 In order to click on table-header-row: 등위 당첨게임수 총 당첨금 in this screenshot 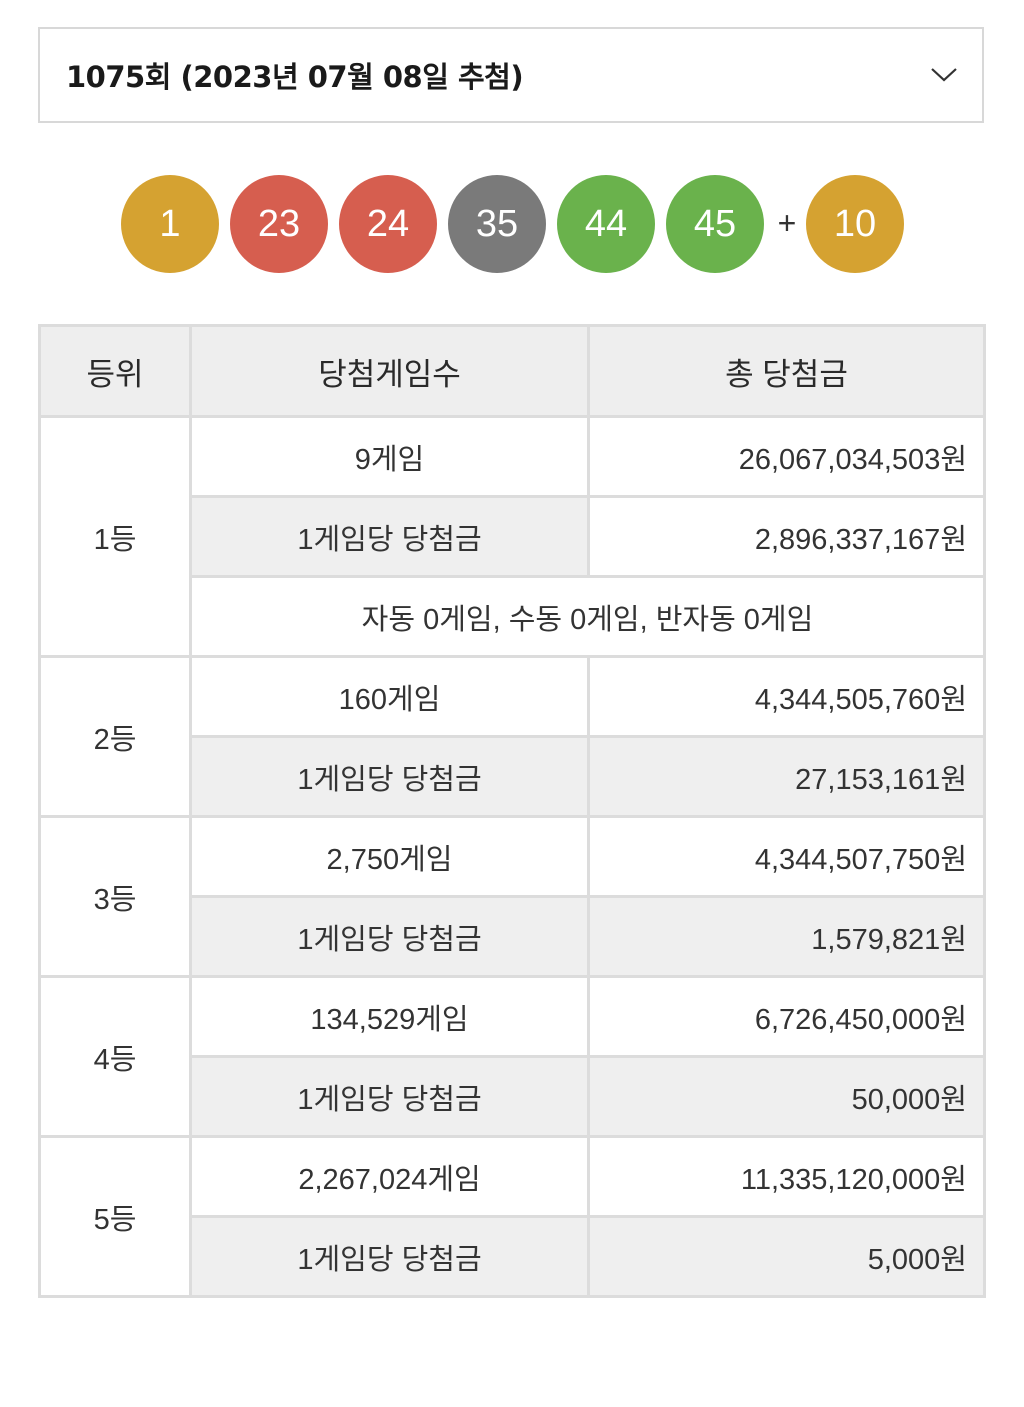, I will do `click(512, 371)`.